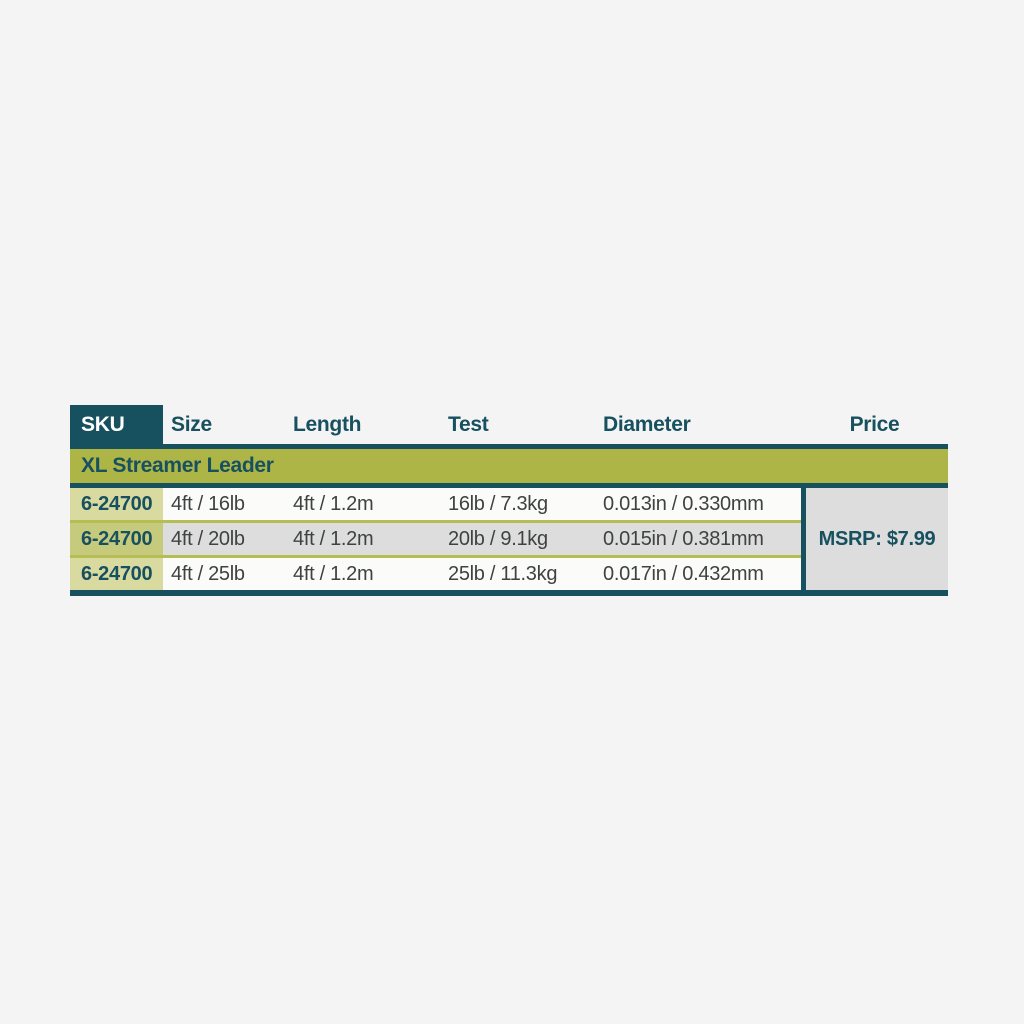 The image size is (1024, 1024). Describe the element at coordinates (509, 593) in the screenshot. I see `table-bottom-rule` at that location.